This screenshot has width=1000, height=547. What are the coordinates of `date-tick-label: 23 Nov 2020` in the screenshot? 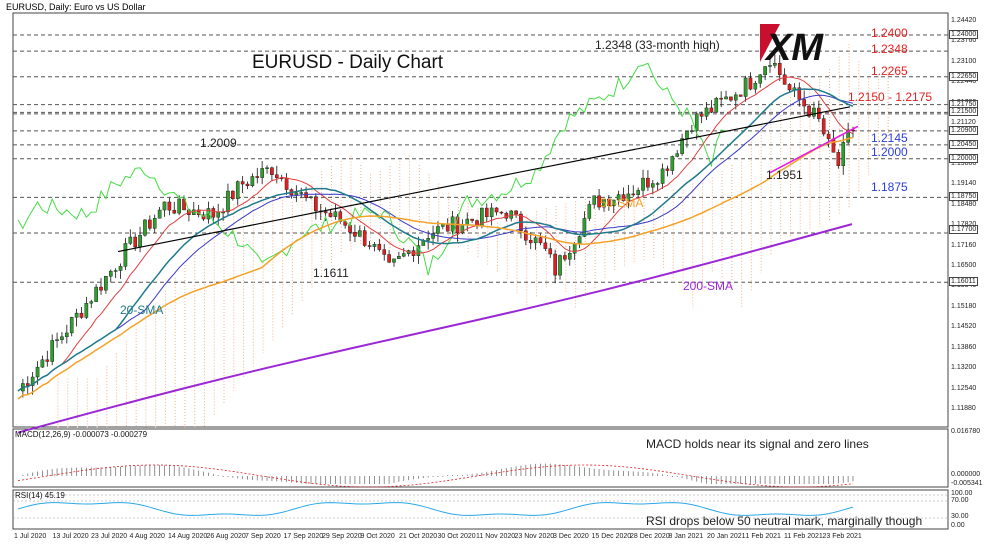 It's located at (534, 536).